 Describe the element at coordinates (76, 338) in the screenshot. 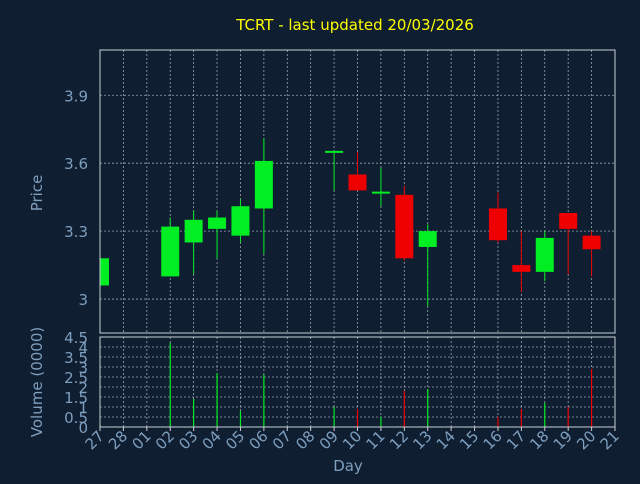

I see `volume-tick-label: 4.5` at that location.